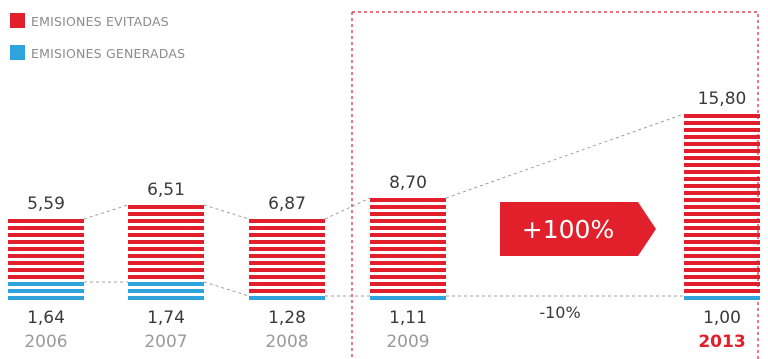 This screenshot has height=359, width=768. Describe the element at coordinates (45, 342) in the screenshot. I see `year-label-2006: 2006` at that location.